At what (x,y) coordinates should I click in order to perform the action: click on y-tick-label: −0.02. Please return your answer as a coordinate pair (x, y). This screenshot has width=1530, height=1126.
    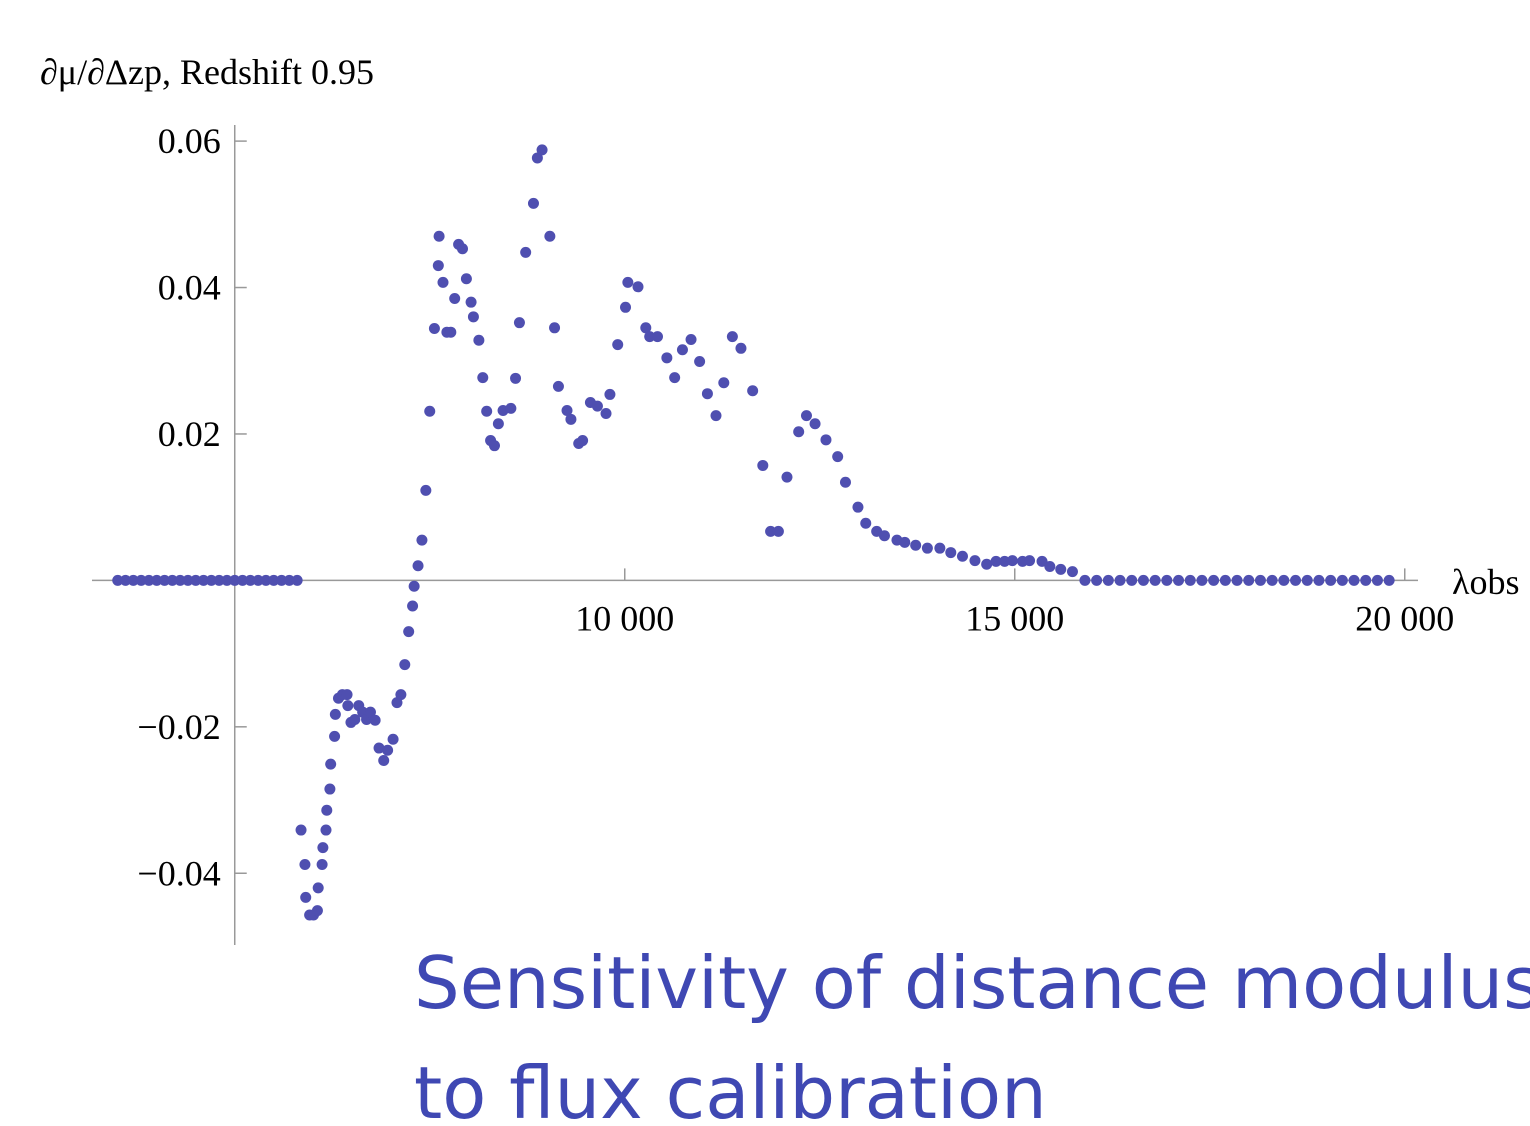
    Looking at the image, I should click on (178, 727).